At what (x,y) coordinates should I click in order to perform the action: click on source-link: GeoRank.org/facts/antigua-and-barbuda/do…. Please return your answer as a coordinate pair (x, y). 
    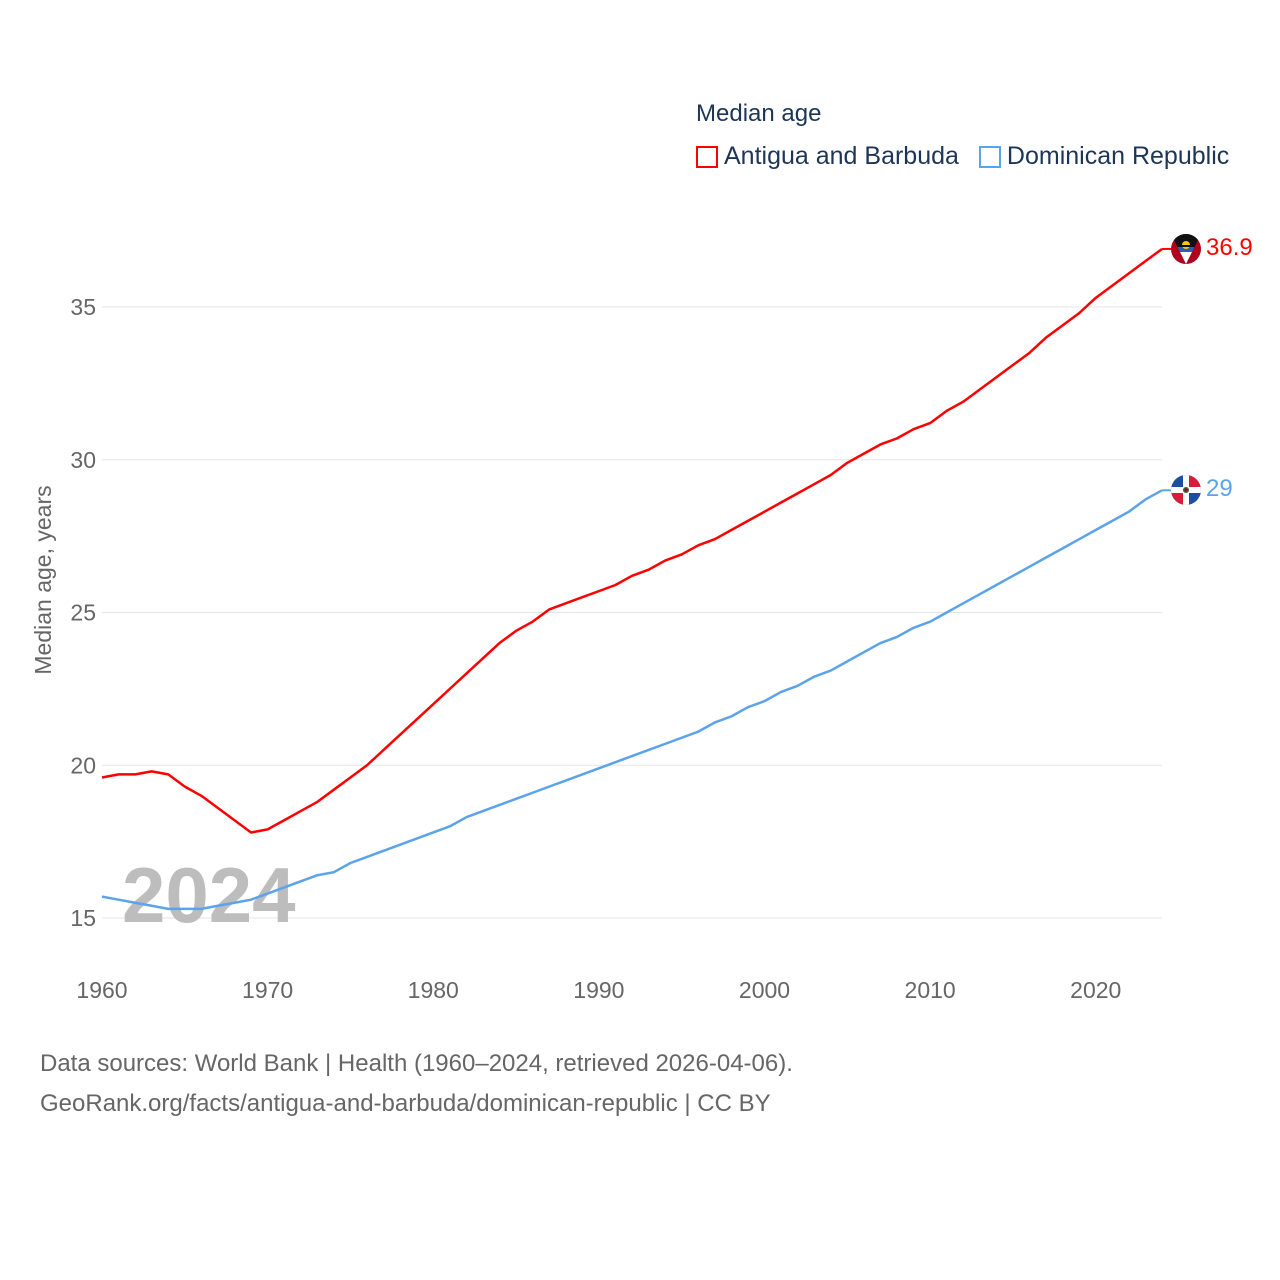
    Looking at the image, I should click on (405, 1103).